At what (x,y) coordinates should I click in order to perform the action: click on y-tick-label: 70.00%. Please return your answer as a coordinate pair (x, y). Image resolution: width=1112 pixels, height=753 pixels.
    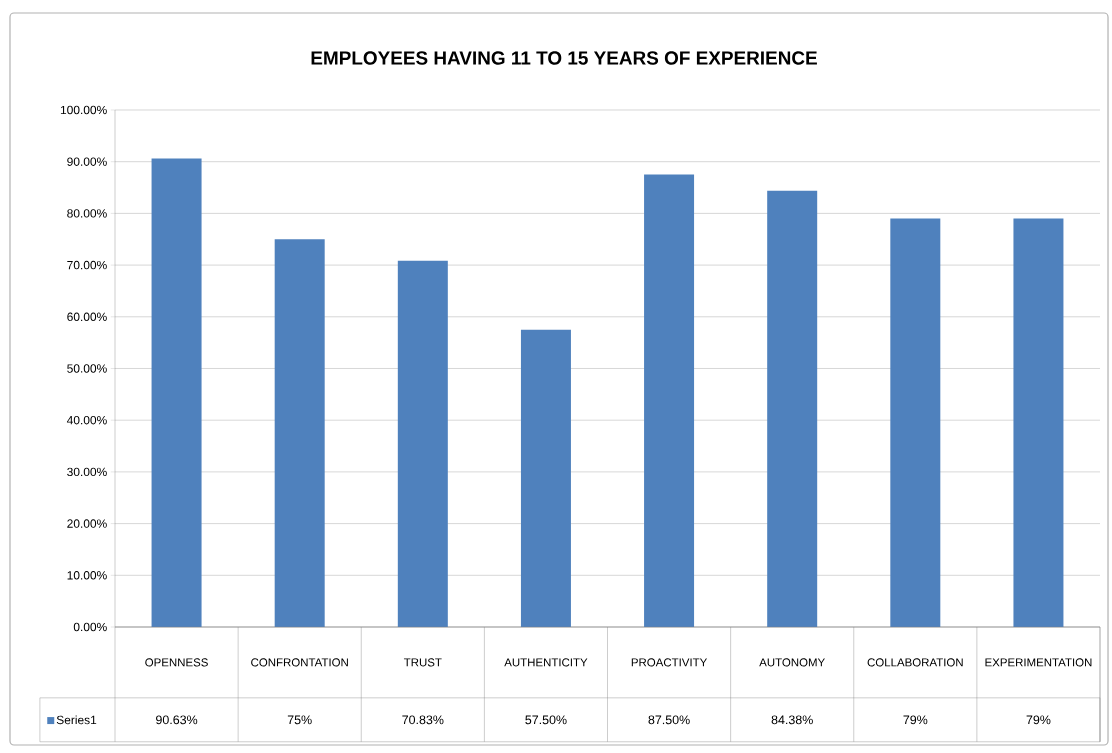
    Looking at the image, I should click on (87, 265).